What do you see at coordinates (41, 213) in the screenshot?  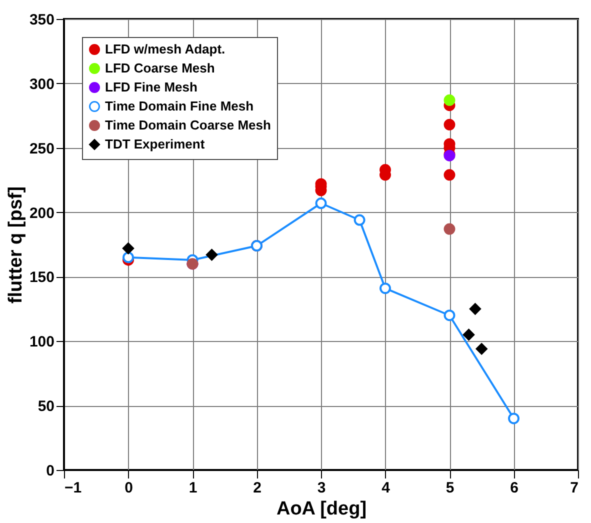 I see `y-tick-label: 200` at bounding box center [41, 213].